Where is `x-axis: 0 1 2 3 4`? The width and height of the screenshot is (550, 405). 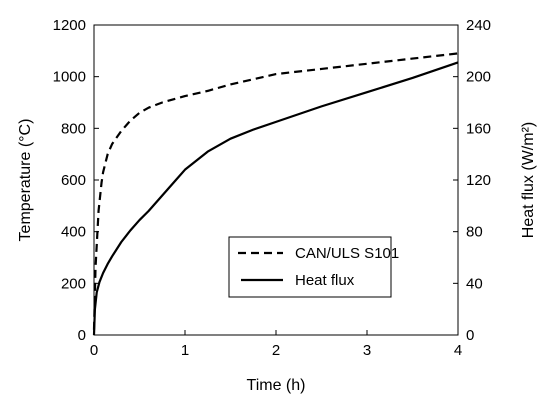
x-axis: 0 1 2 3 4 is located at coordinates (276, 344).